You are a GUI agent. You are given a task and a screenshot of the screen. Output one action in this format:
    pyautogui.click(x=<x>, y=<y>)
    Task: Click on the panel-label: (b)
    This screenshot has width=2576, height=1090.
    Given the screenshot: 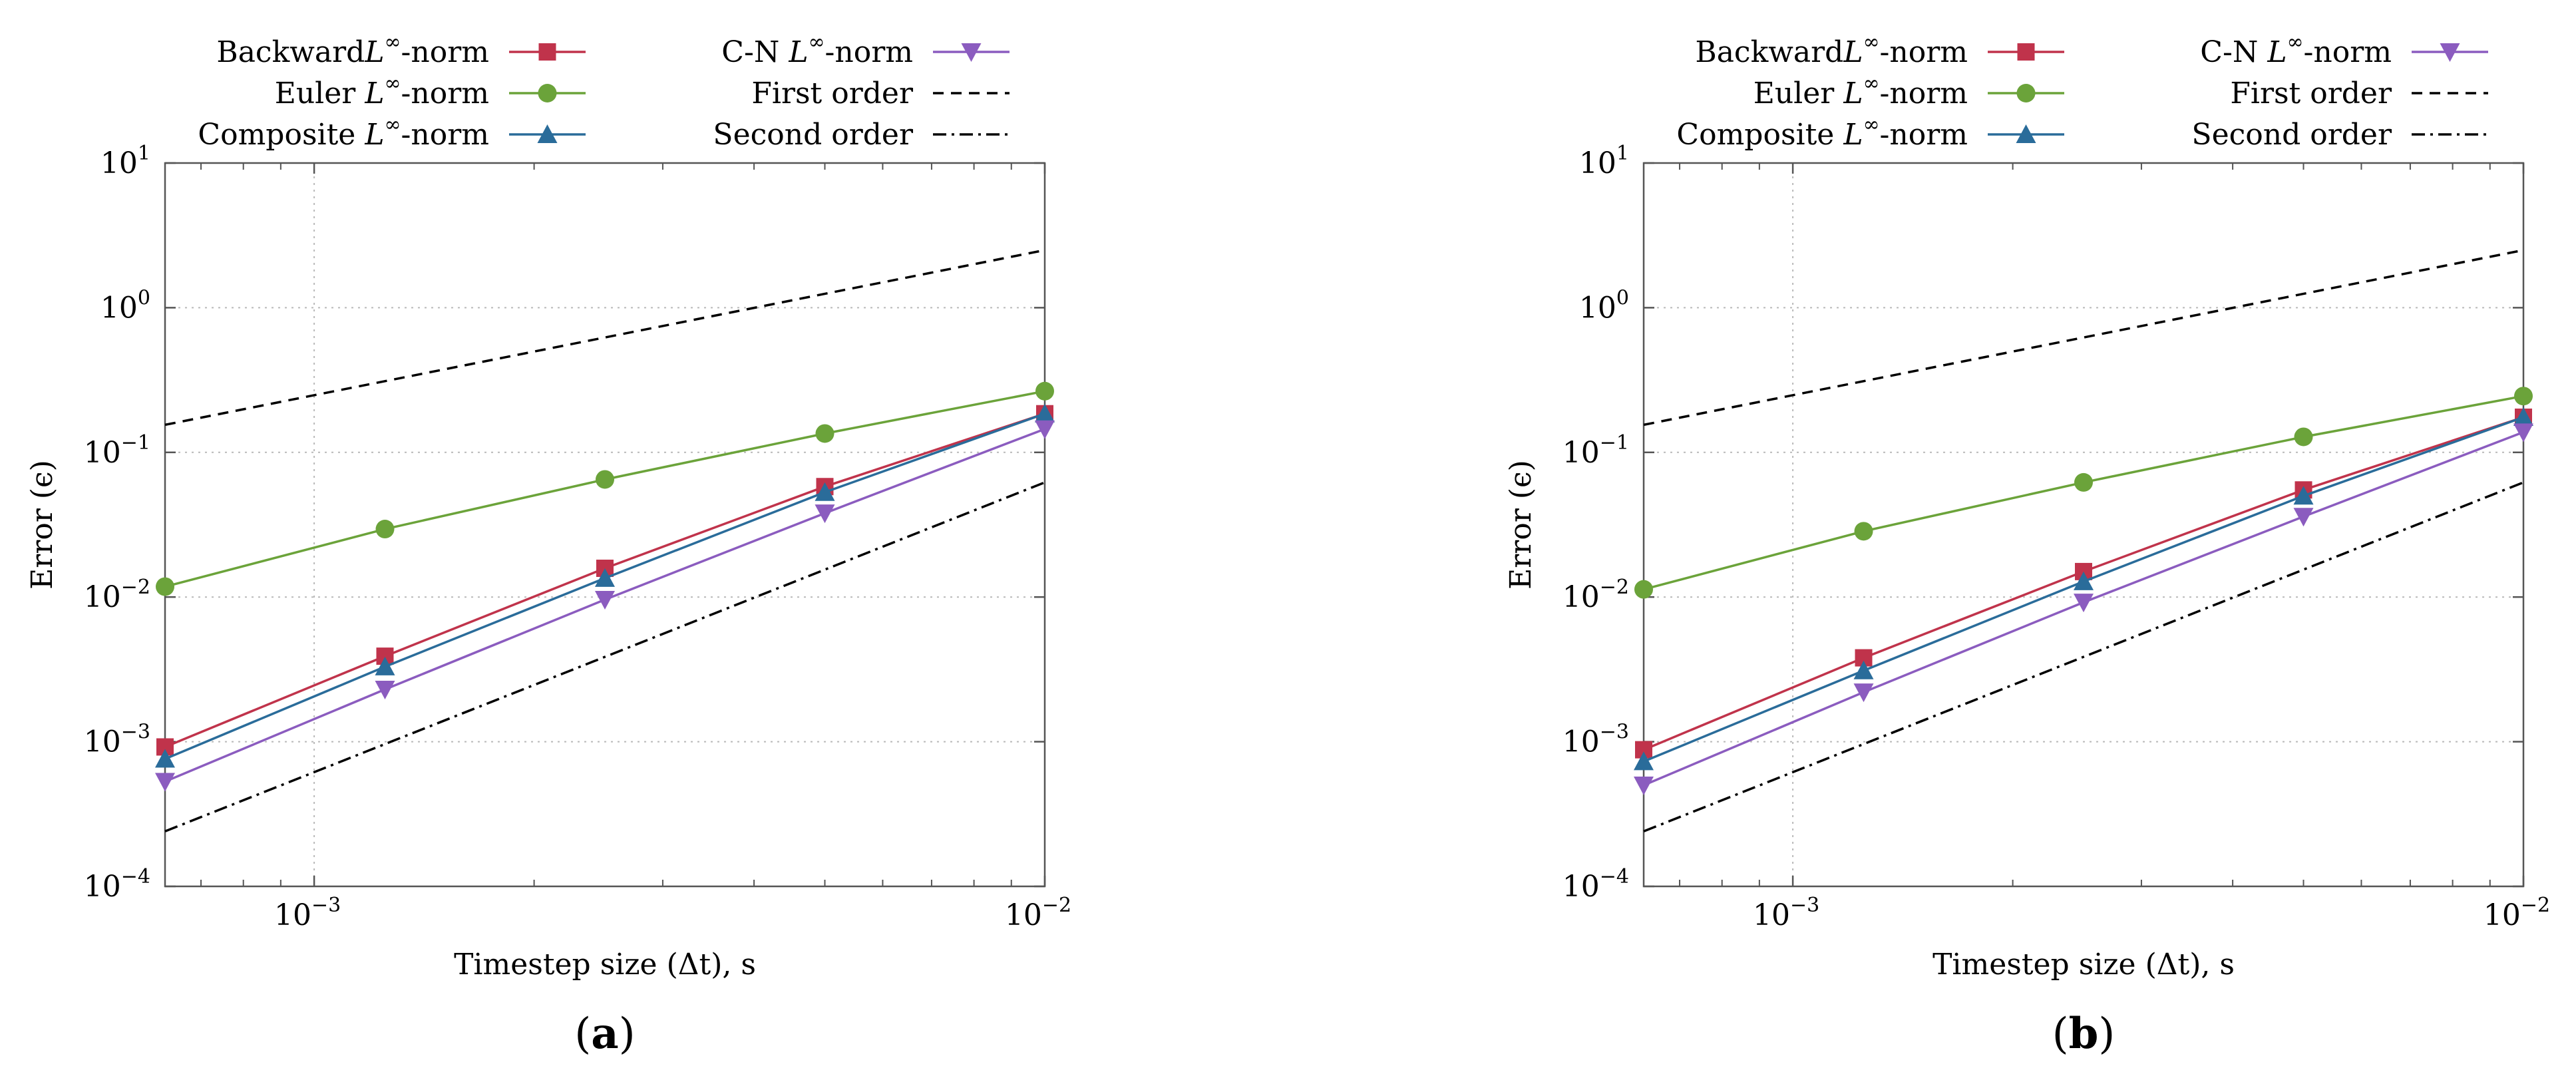 What is the action you would take?
    pyautogui.click(x=2084, y=1034)
    